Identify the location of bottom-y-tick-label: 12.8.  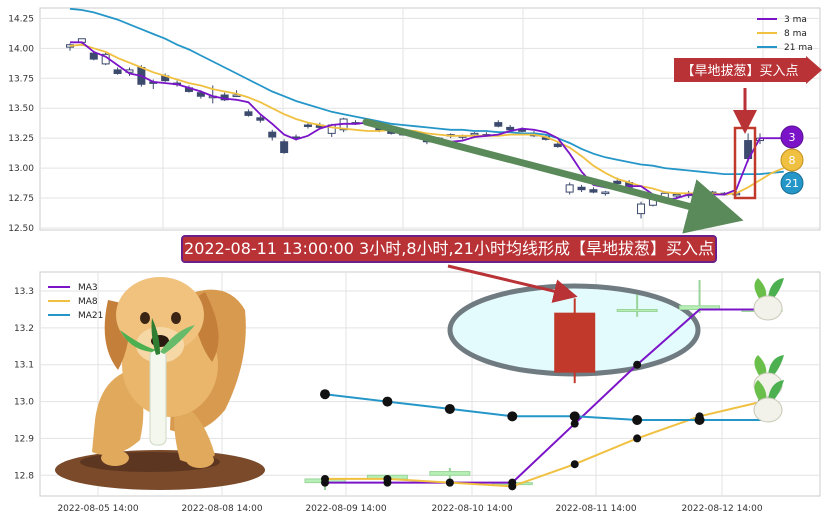
(24, 476).